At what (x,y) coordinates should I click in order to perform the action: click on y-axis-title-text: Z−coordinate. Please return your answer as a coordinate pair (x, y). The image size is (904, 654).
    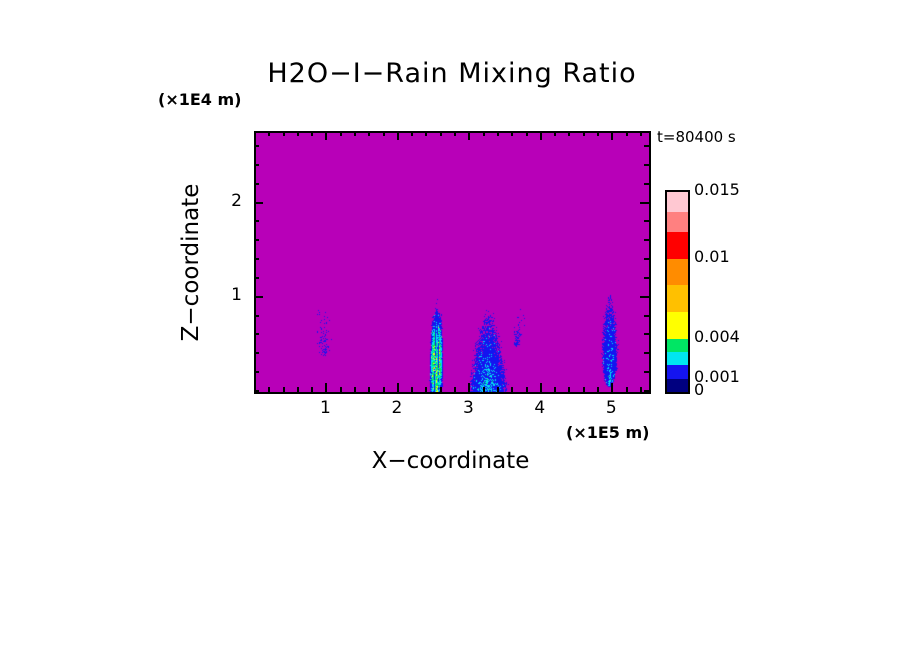
    Looking at the image, I should click on (191, 262).